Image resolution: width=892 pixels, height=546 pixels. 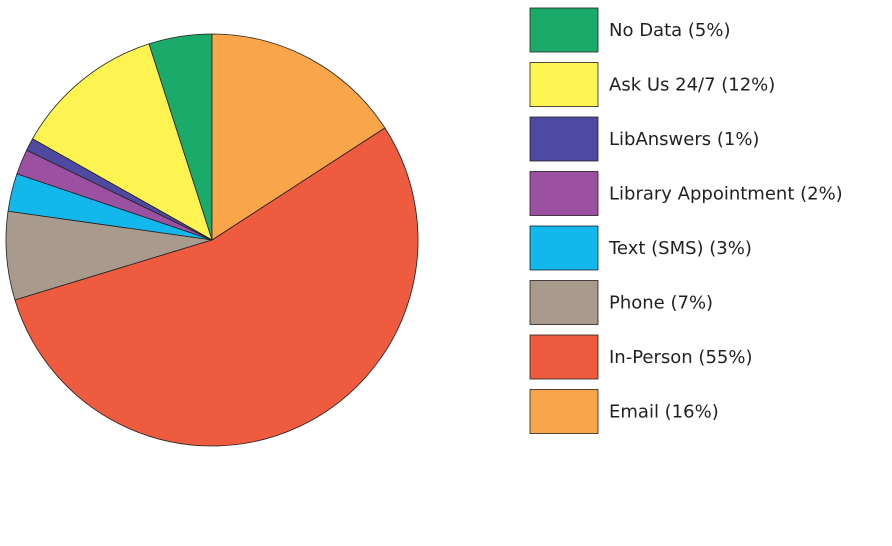 I want to click on legend-label: In-Person (55%), so click(x=680, y=357).